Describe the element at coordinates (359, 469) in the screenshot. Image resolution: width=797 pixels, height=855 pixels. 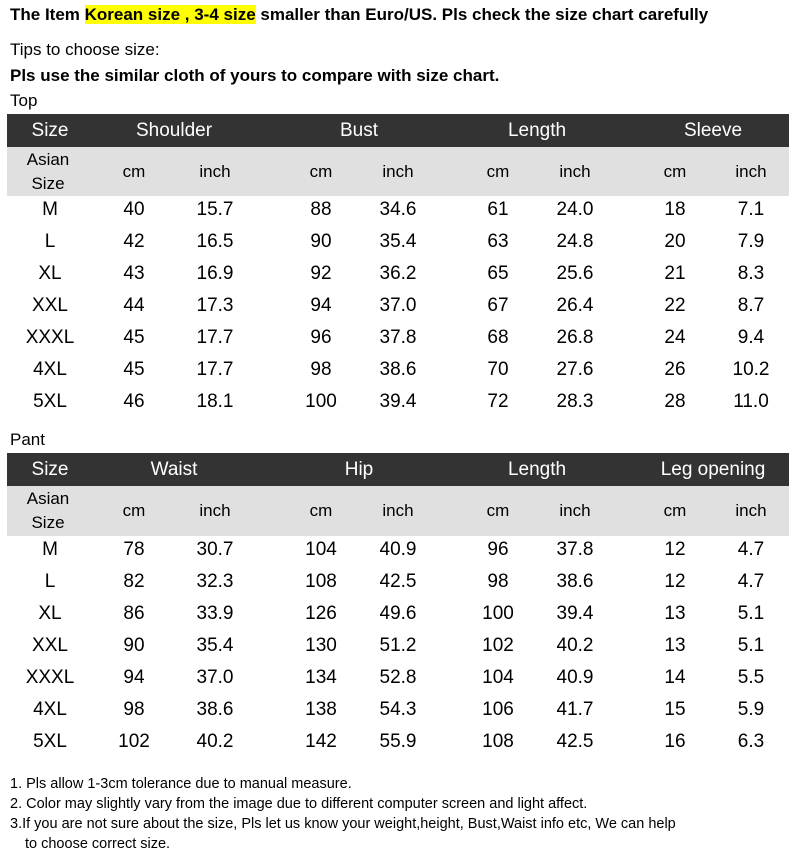
I see `group-header: Hip` at that location.